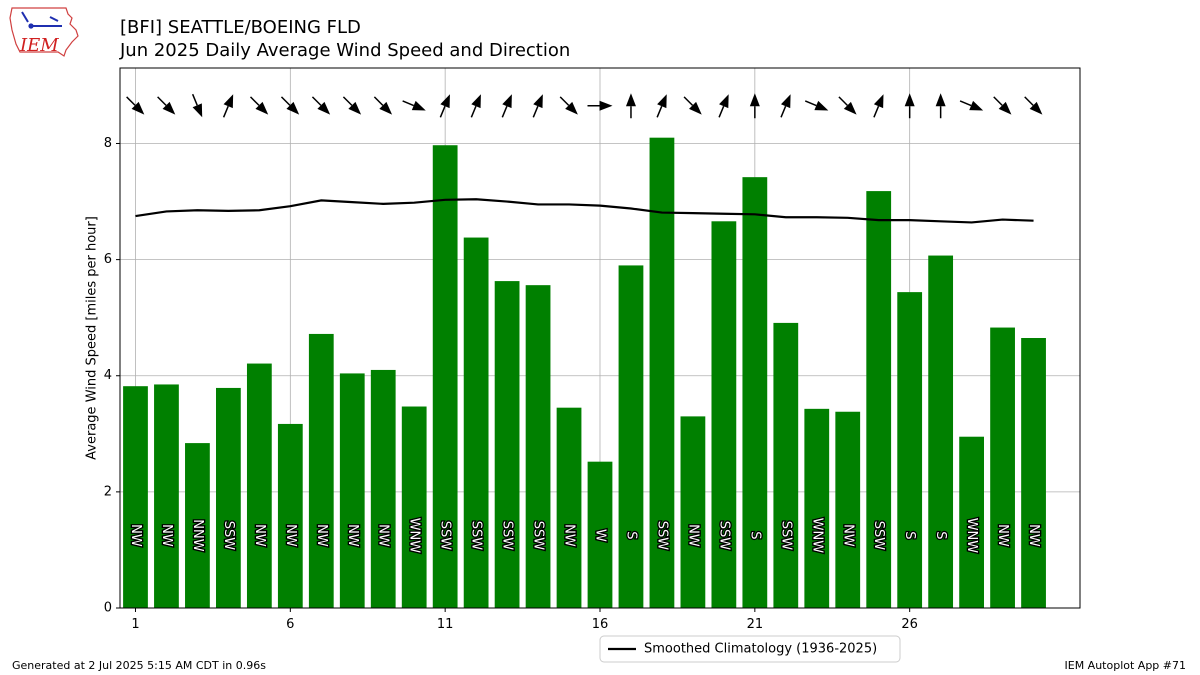  I want to click on logo-text: IEM, so click(39, 45).